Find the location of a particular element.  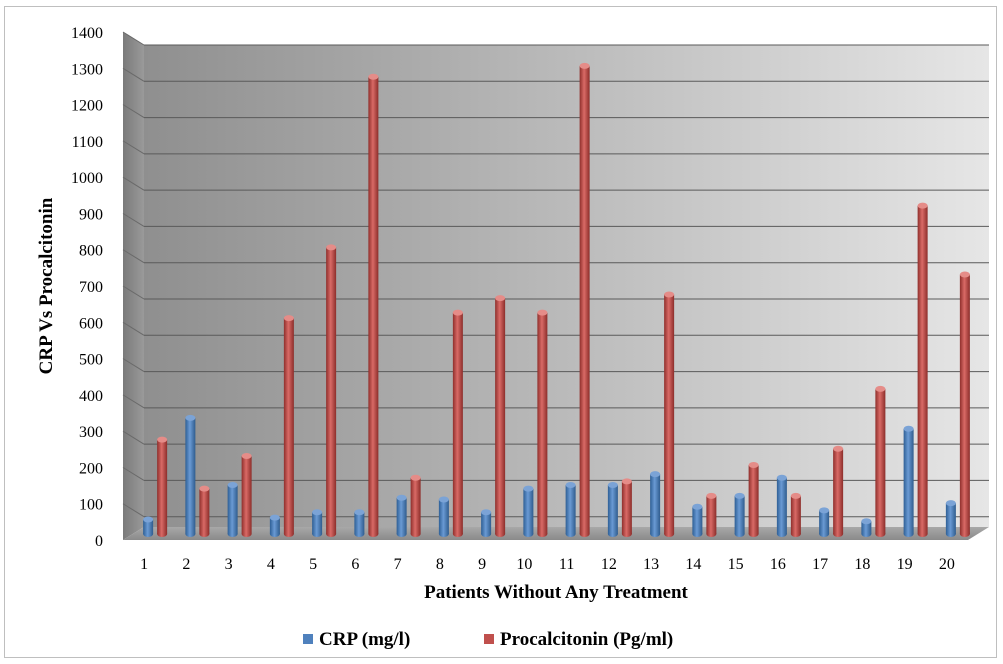

x-tick-label: 1 is located at coordinates (144, 564).